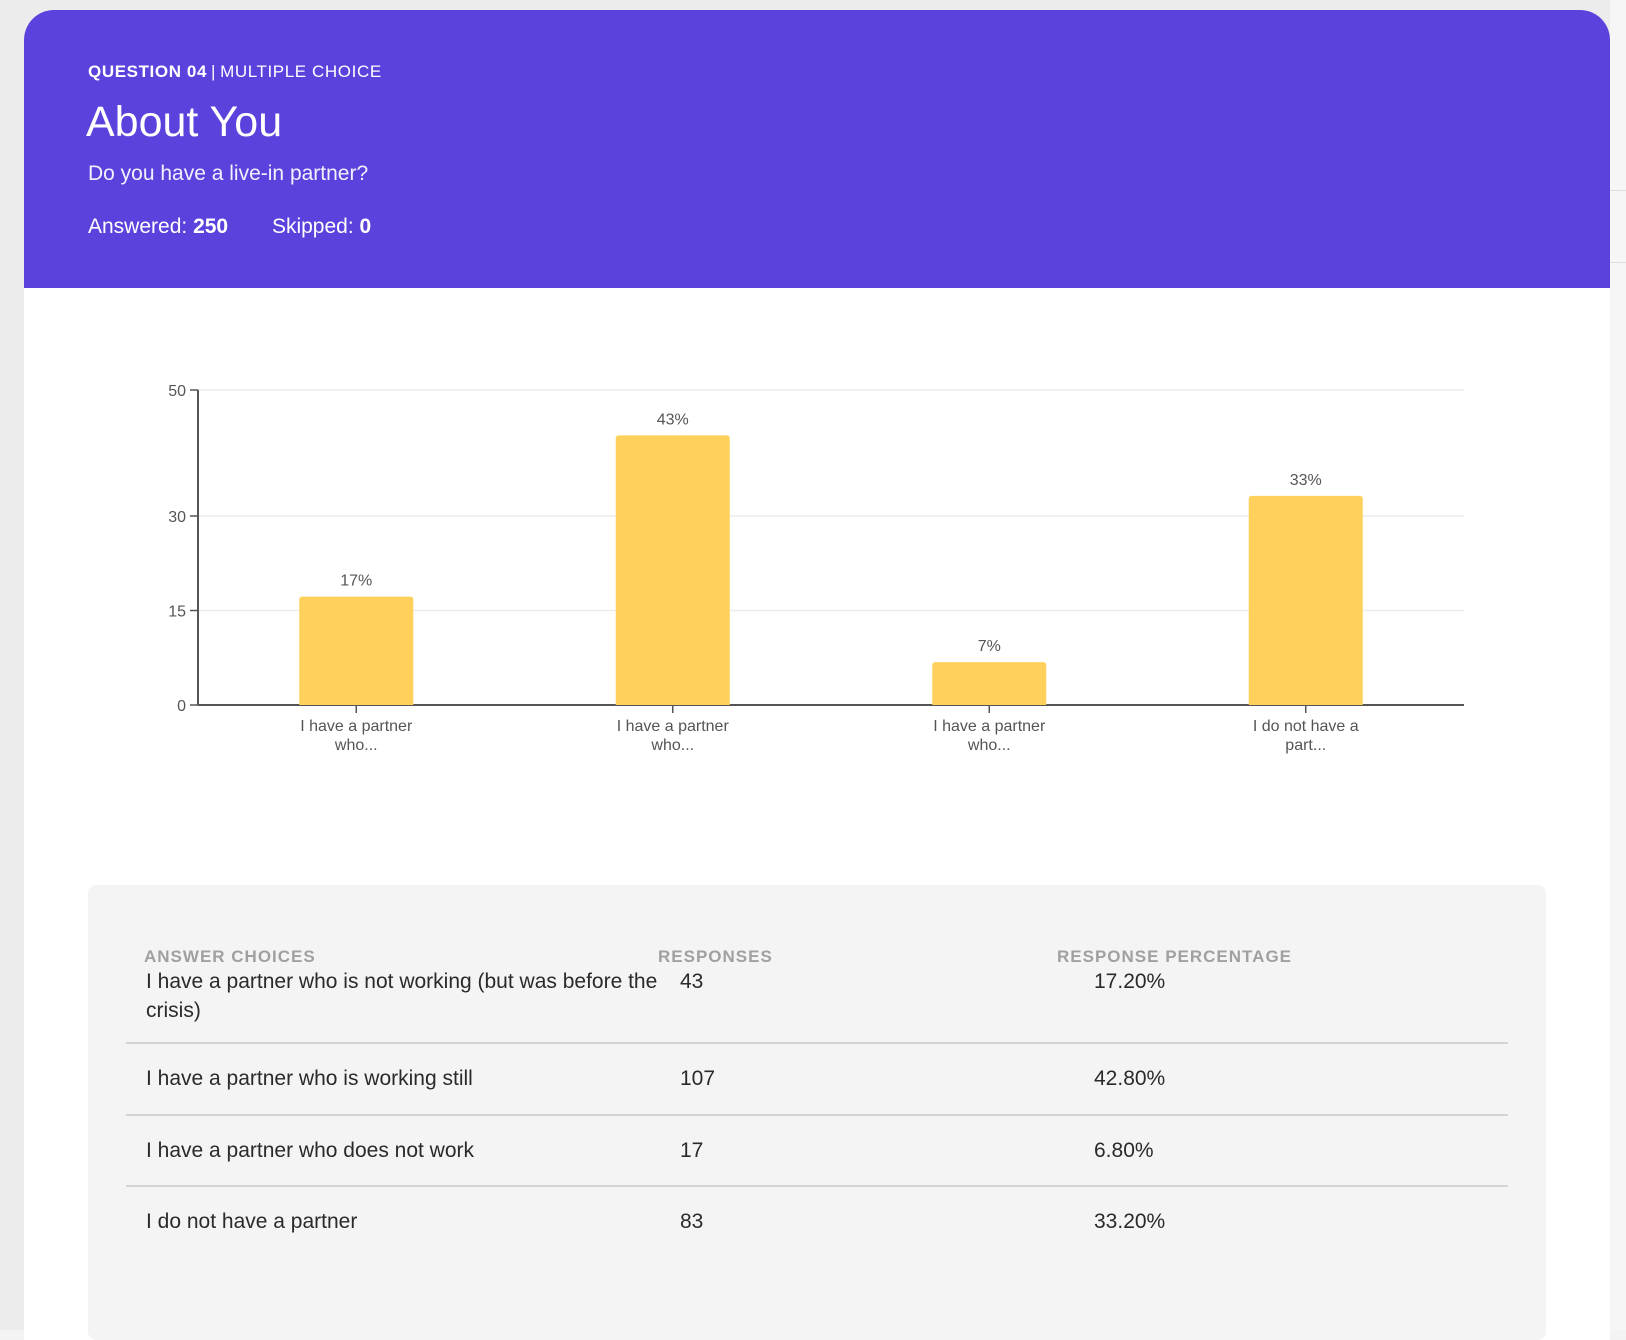 This screenshot has width=1626, height=1340. What do you see at coordinates (177, 612) in the screenshot?
I see `y-tick-label: 15` at bounding box center [177, 612].